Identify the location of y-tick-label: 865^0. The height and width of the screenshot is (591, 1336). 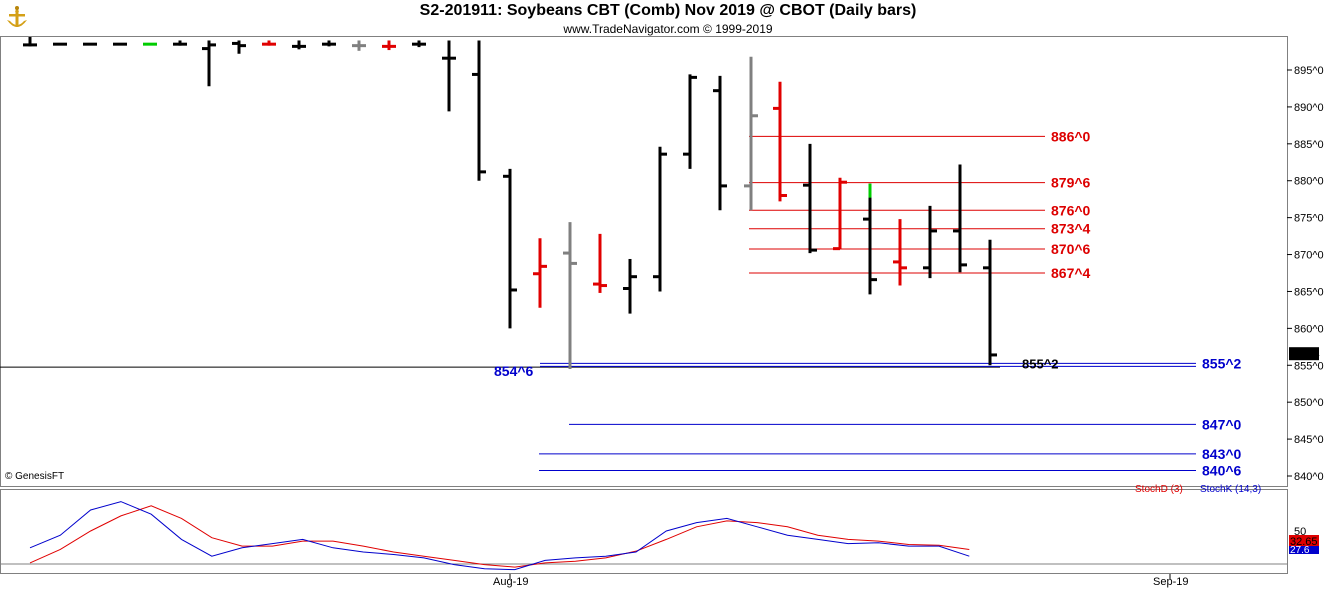
(1309, 292).